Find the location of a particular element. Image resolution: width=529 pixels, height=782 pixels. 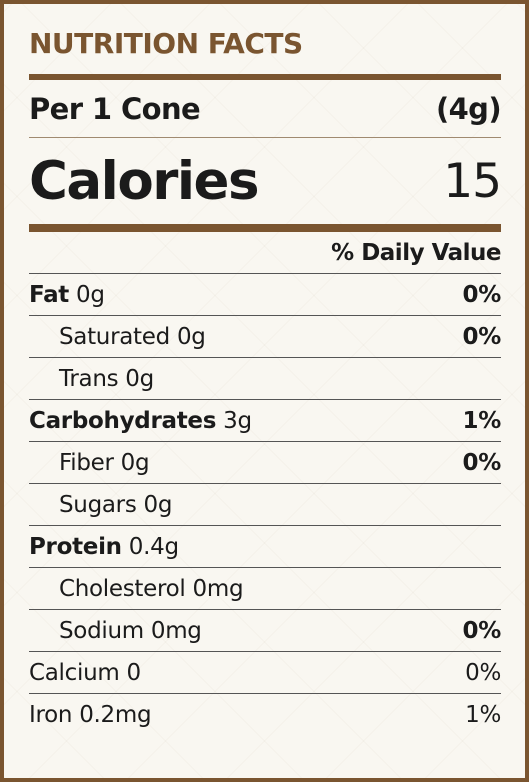

calories-label: Calories is located at coordinates (144, 181).